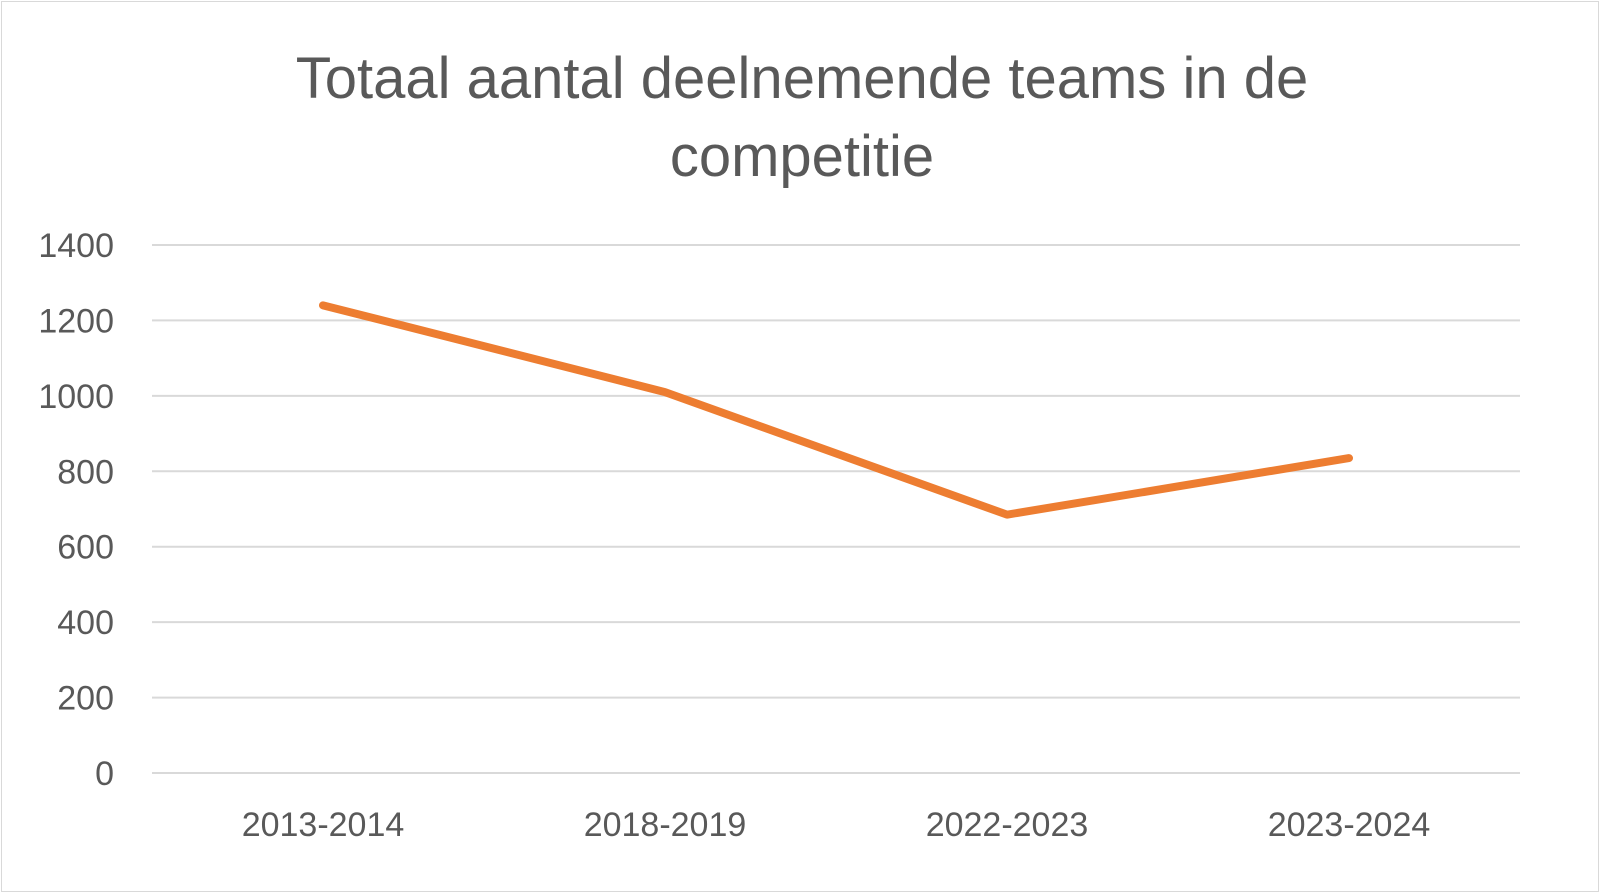  Describe the element at coordinates (665, 825) in the screenshot. I see `x-tick-label: 2018-2019` at that location.